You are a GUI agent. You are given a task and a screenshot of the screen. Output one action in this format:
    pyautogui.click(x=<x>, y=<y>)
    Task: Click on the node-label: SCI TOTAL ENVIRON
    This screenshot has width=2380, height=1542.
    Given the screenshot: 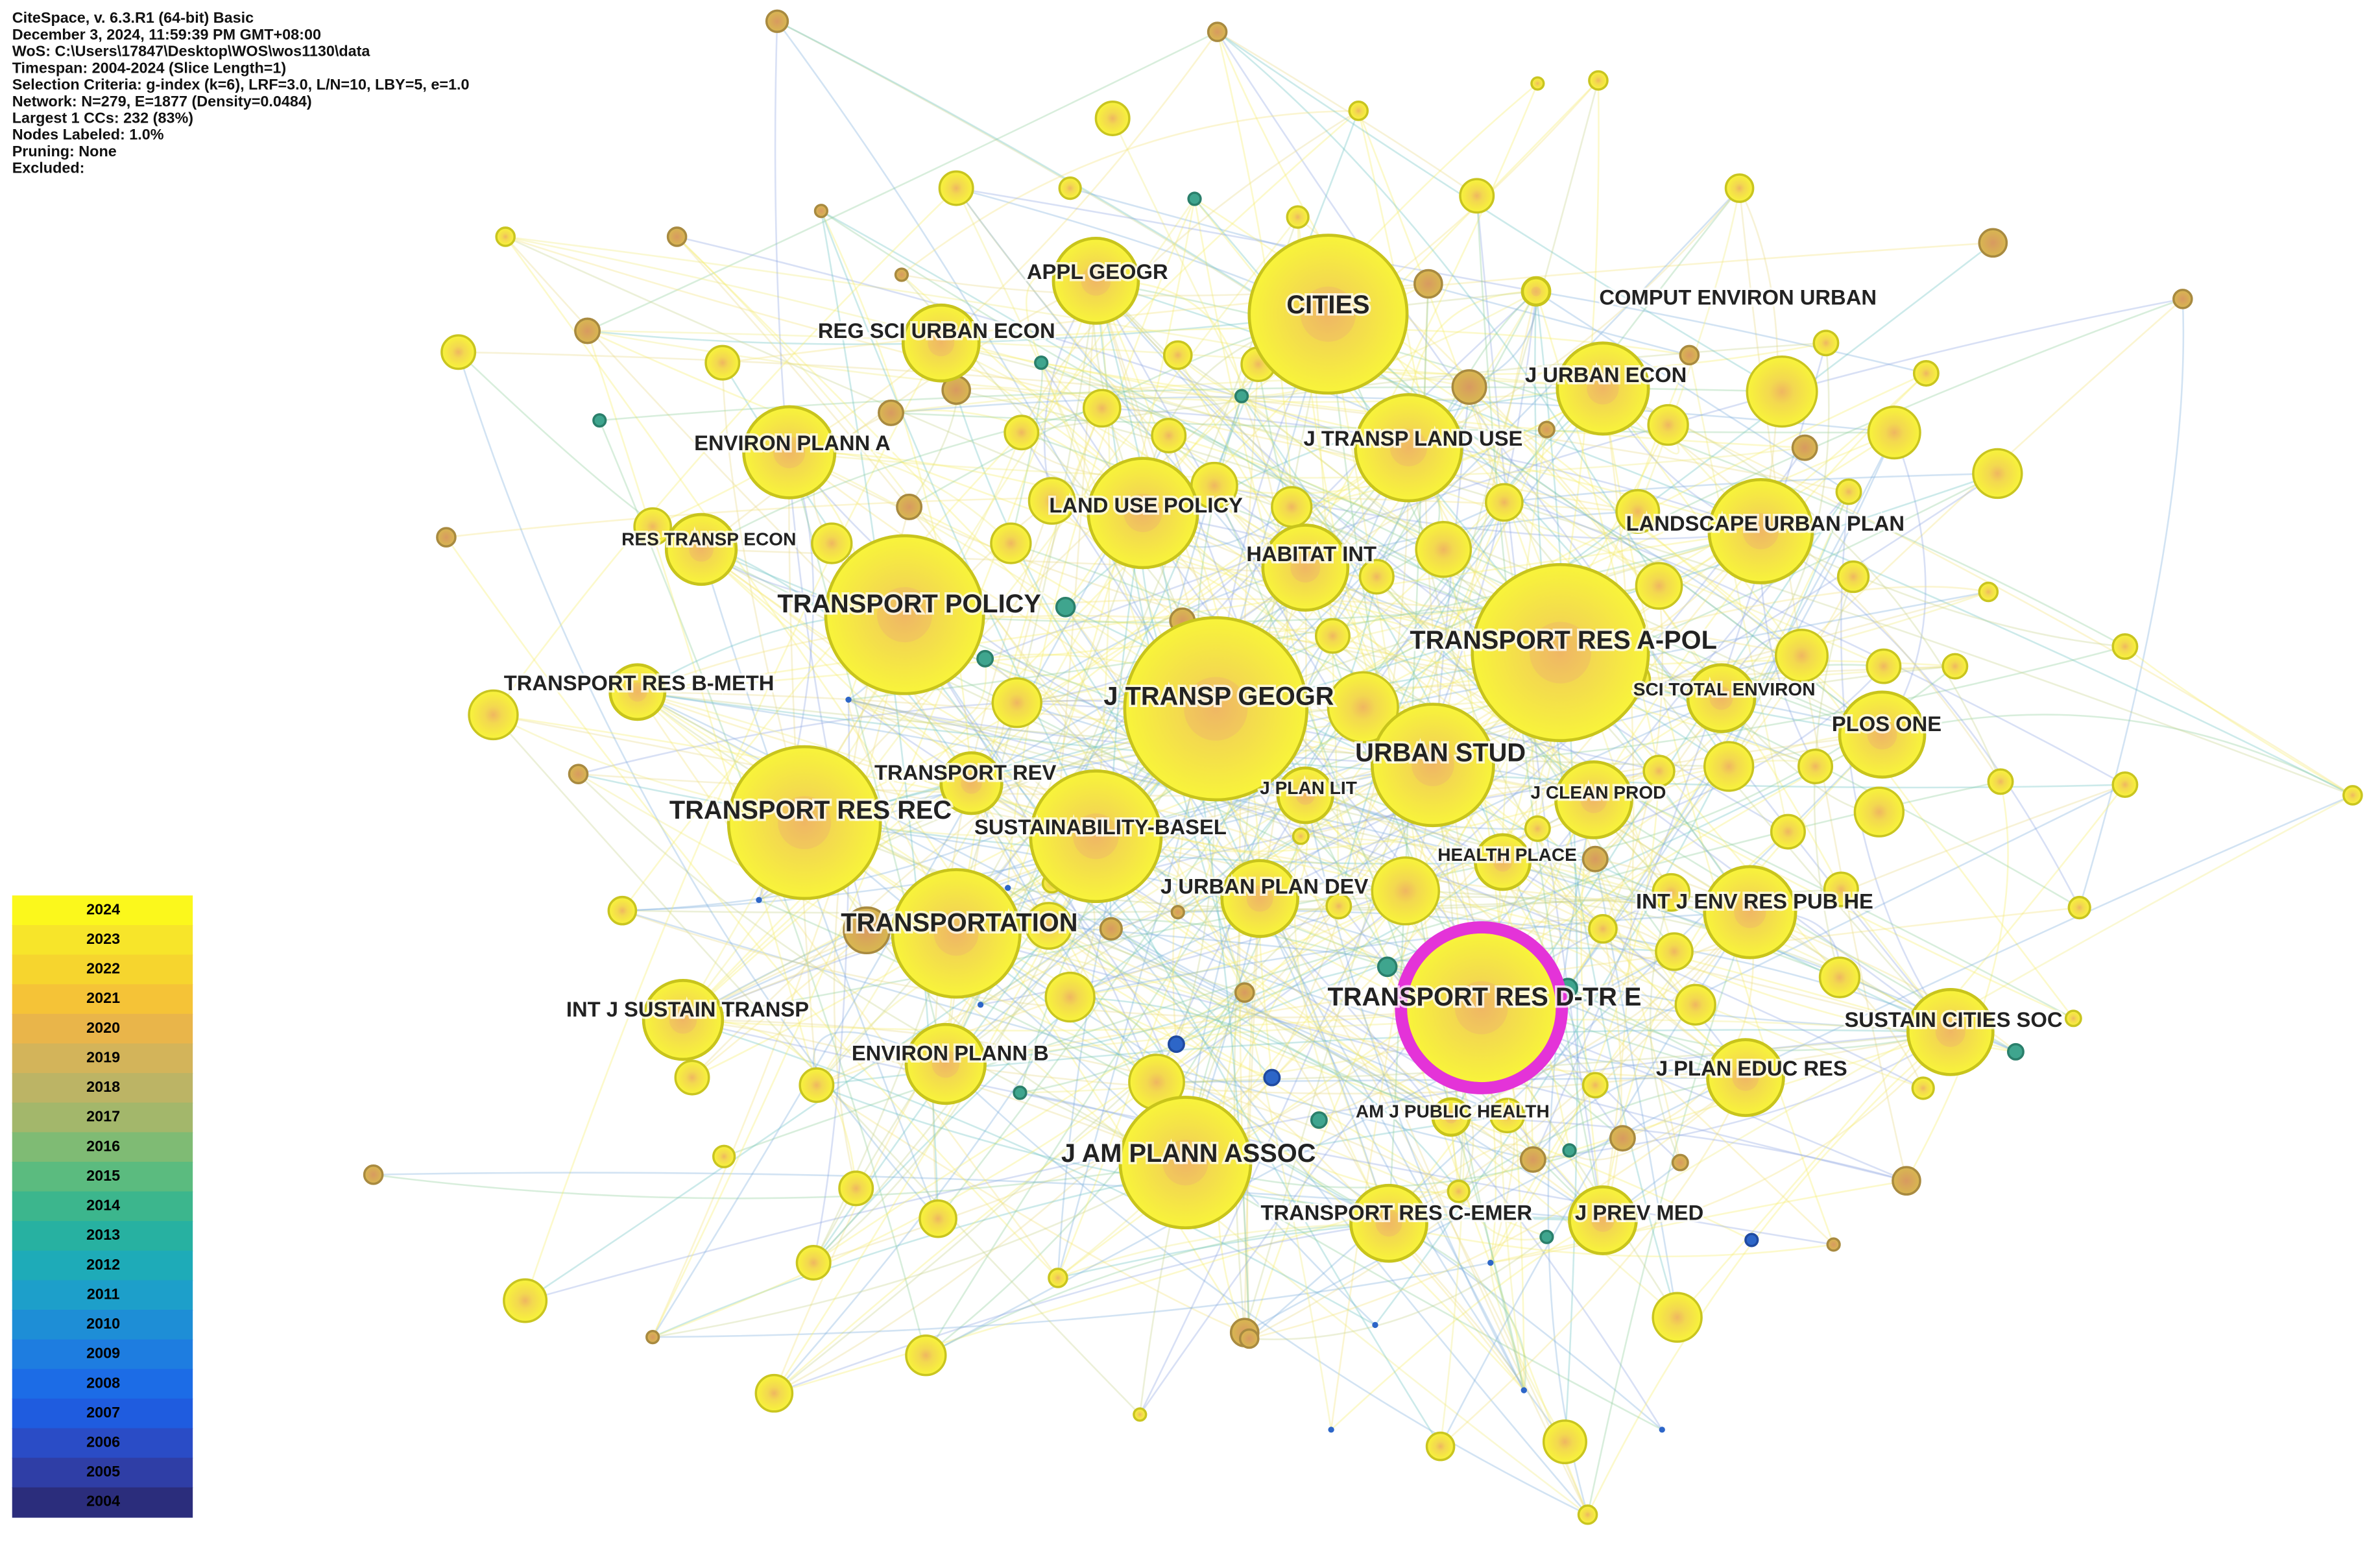 What is the action you would take?
    pyautogui.click(x=1724, y=689)
    